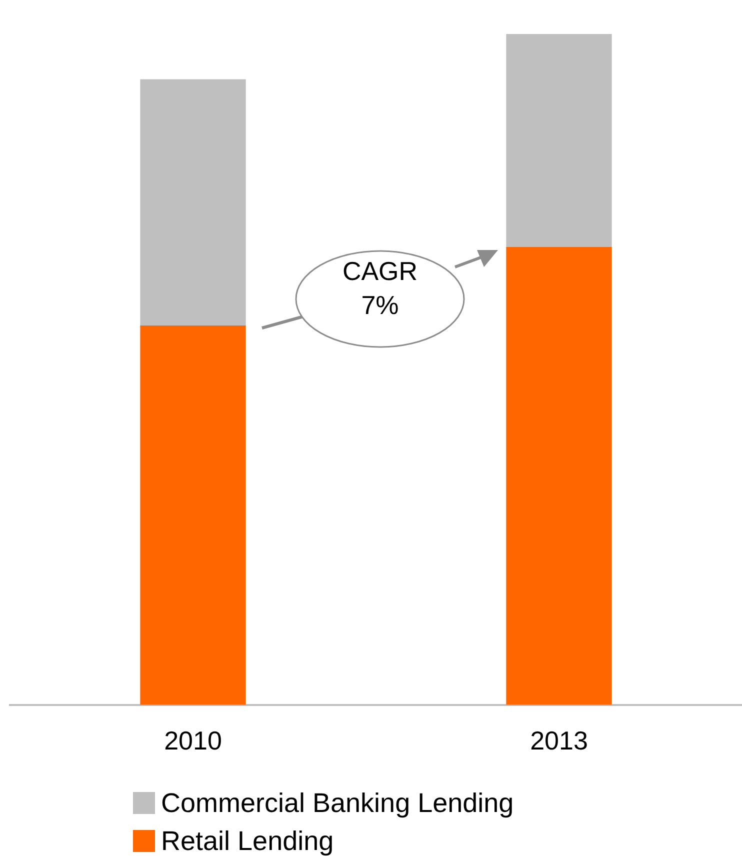 Image resolution: width=742 pixels, height=859 pixels. Describe the element at coordinates (337, 803) in the screenshot. I see `legend-label: Commercial Banking Lending` at that location.